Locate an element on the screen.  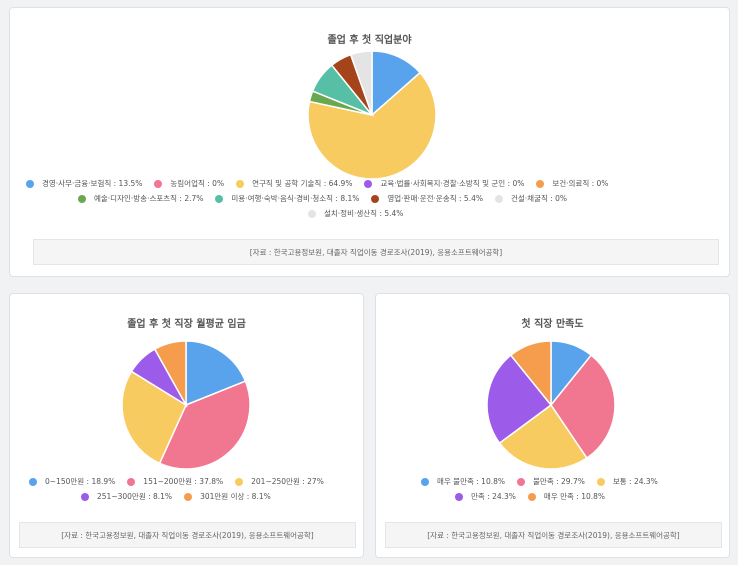
legend-item: 301만원 이상 : 8.1% is located at coordinates (227, 496).